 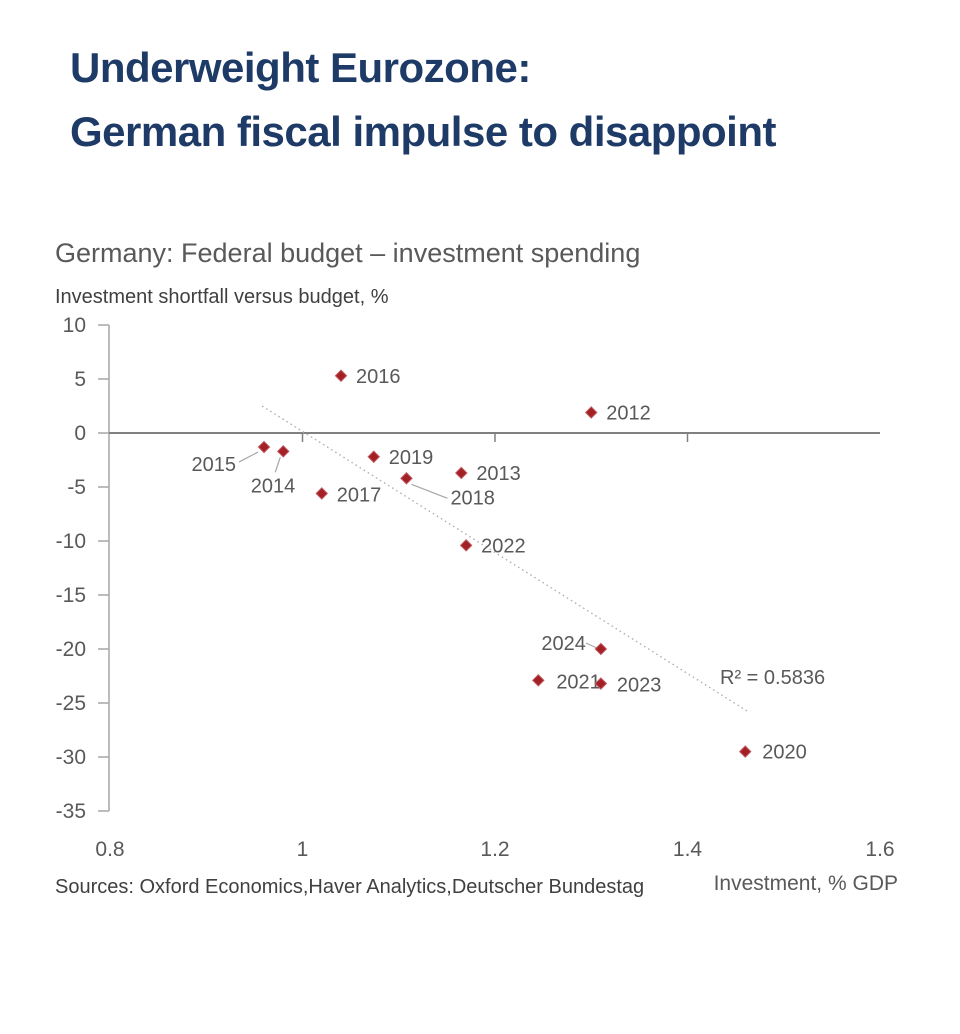 I want to click on point-label-2016: 2016, so click(x=378, y=377).